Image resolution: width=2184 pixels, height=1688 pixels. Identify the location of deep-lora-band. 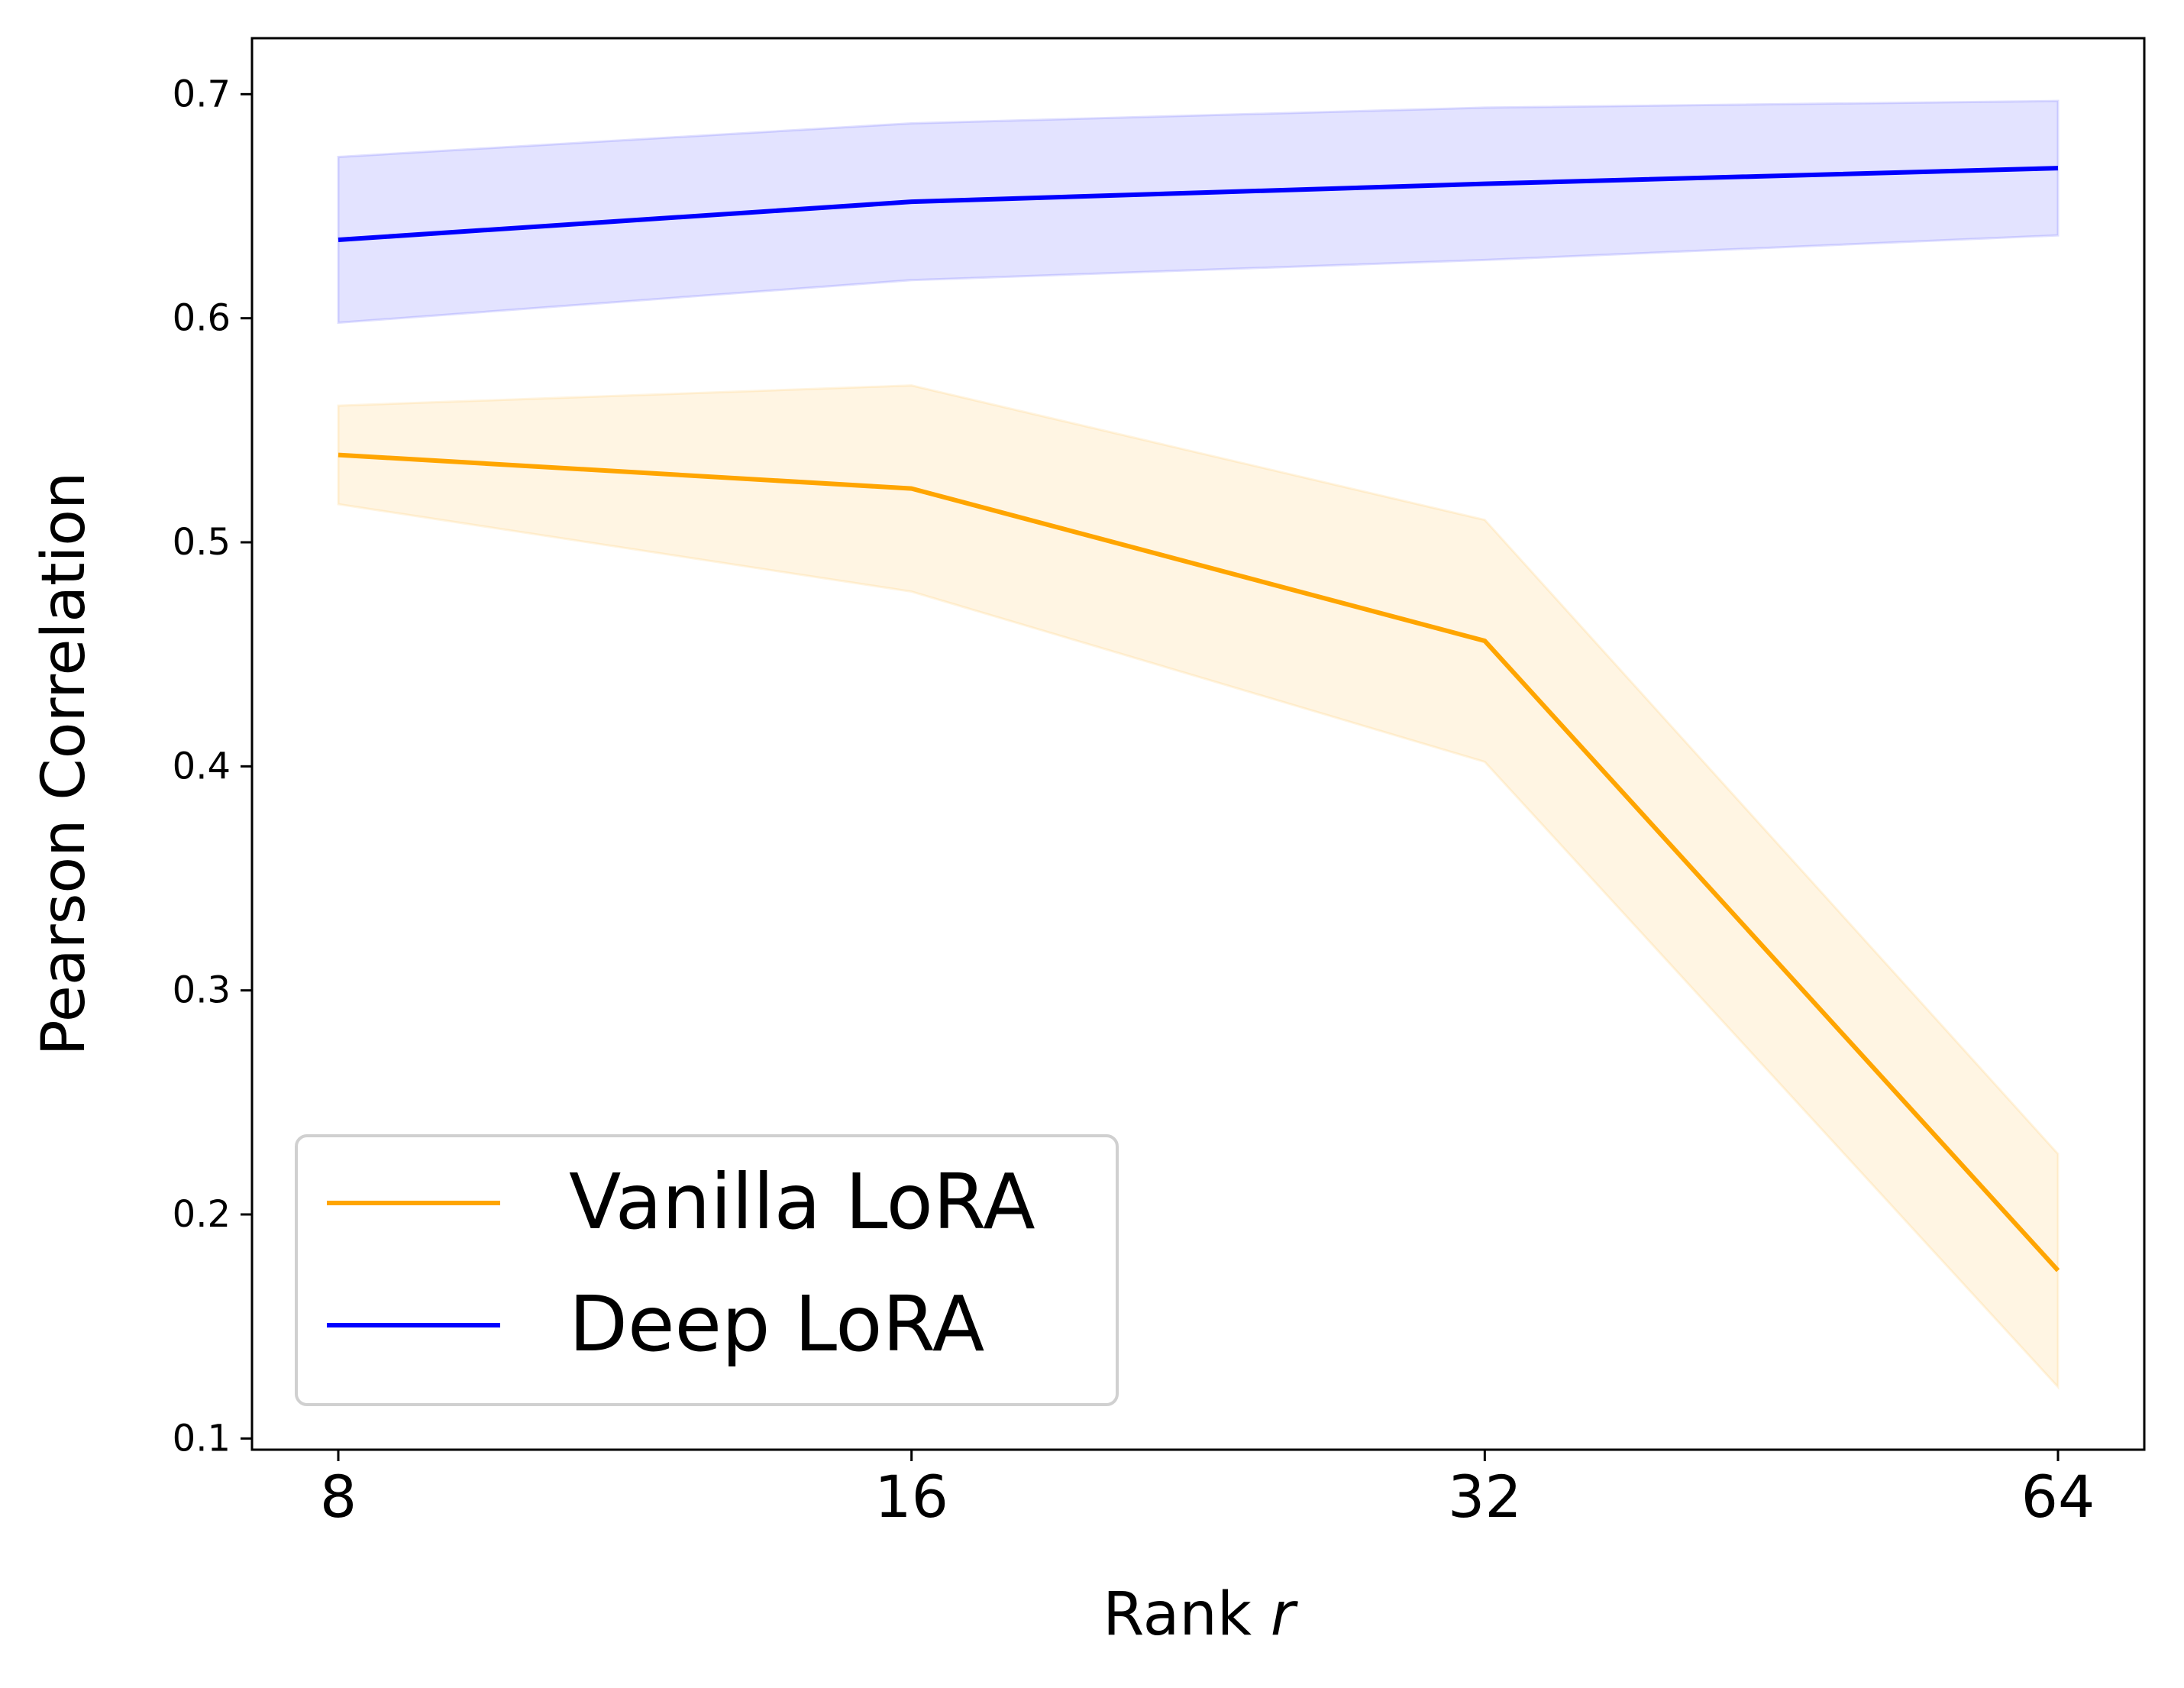
(1198, 212).